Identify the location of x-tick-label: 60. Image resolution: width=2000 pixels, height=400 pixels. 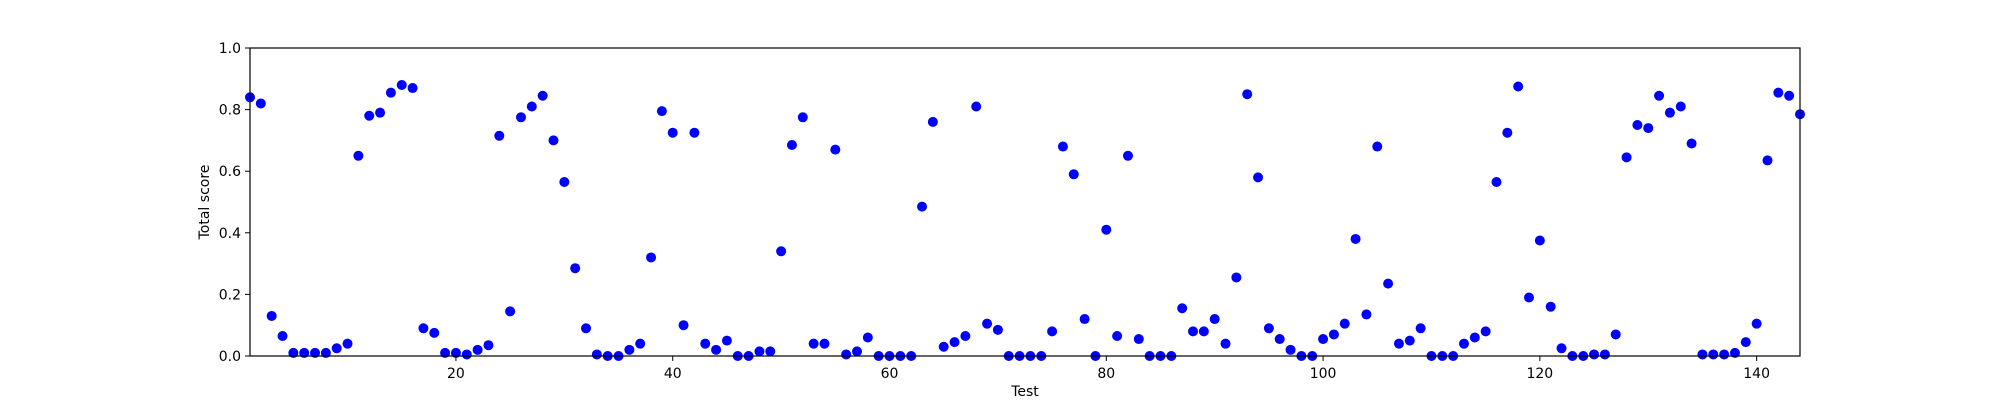
(890, 374).